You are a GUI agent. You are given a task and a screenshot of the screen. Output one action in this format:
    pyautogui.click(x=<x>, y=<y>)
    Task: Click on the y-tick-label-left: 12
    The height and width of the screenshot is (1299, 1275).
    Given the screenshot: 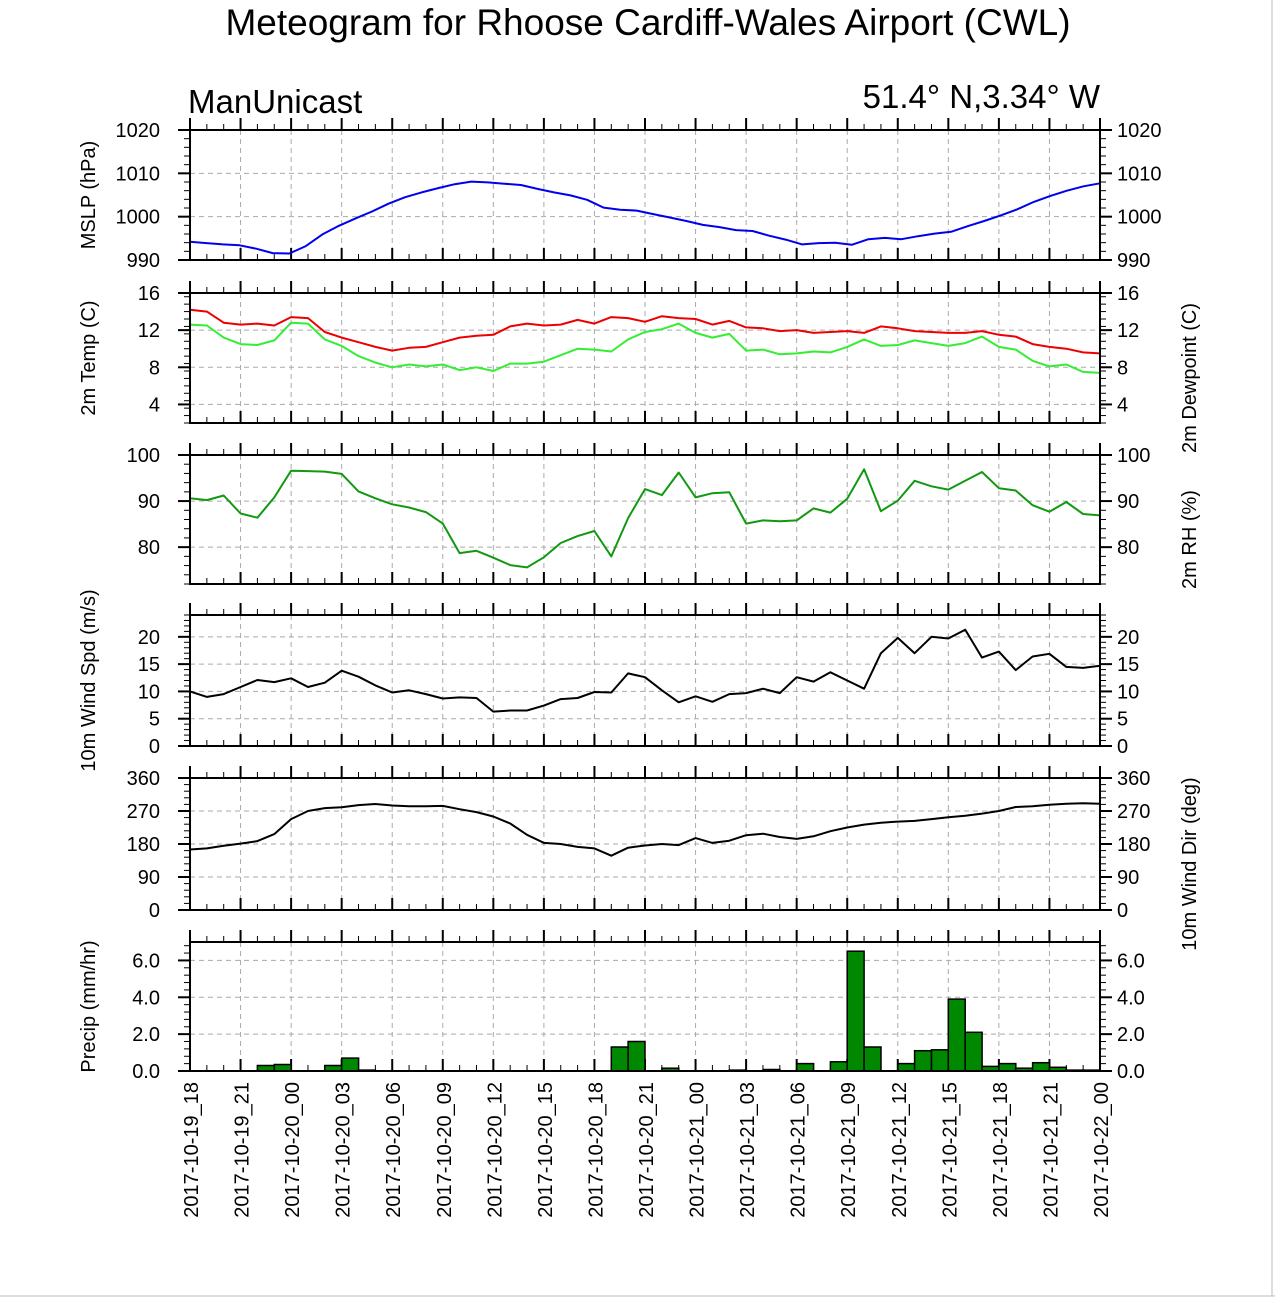 What is the action you would take?
    pyautogui.click(x=149, y=331)
    